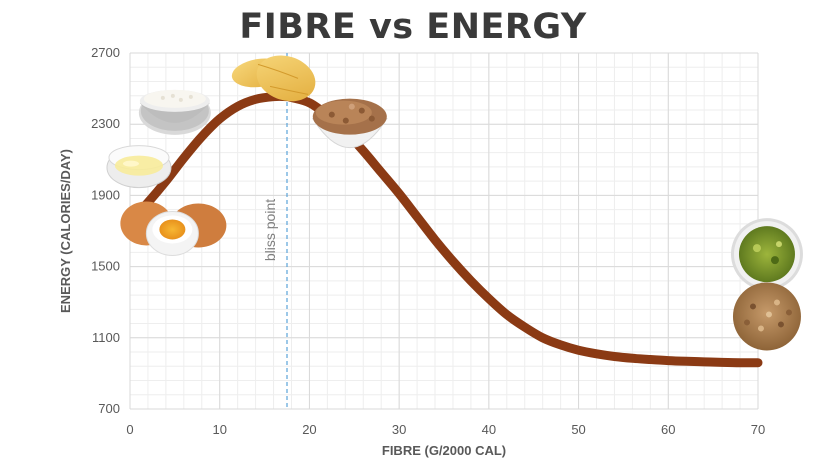  Describe the element at coordinates (758, 429) in the screenshot. I see `x-tick-label: 70` at that location.